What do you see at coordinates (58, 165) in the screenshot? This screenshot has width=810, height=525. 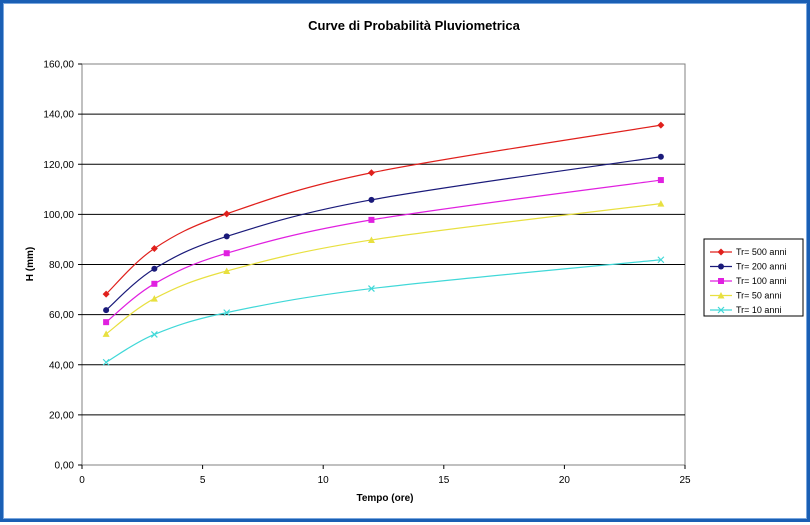 I see `y-tick-label: 120,00` at bounding box center [58, 165].